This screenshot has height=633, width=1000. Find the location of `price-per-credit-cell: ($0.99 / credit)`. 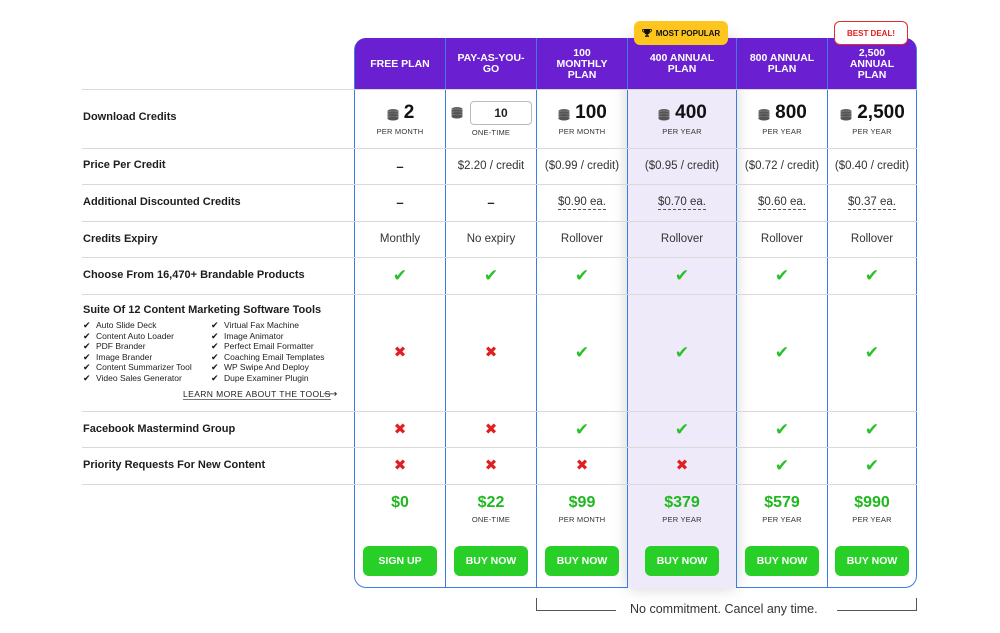

price-per-credit-cell: ($0.99 / credit) is located at coordinates (582, 166).